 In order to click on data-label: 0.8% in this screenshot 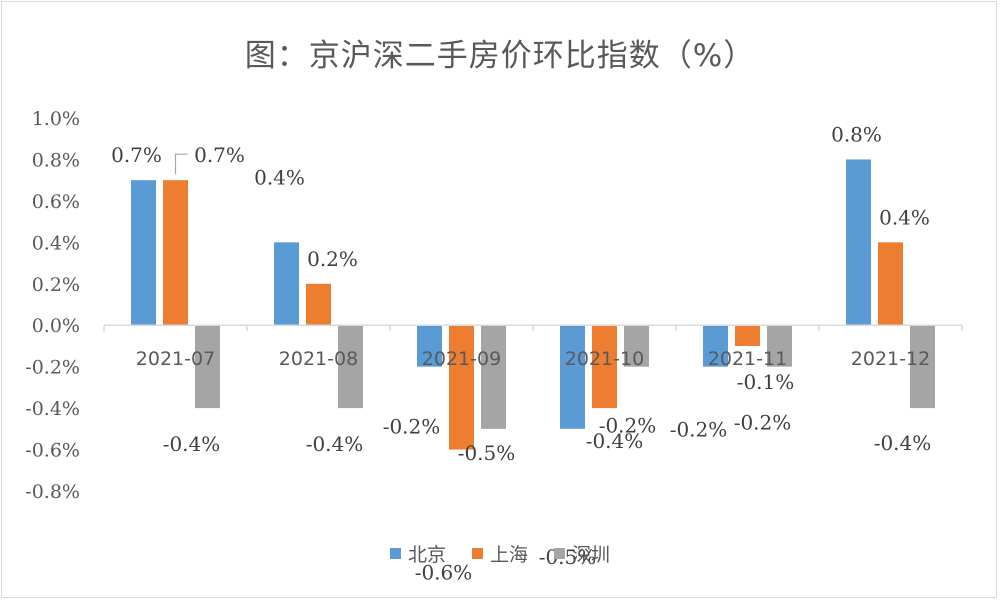, I will do `click(856, 134)`.